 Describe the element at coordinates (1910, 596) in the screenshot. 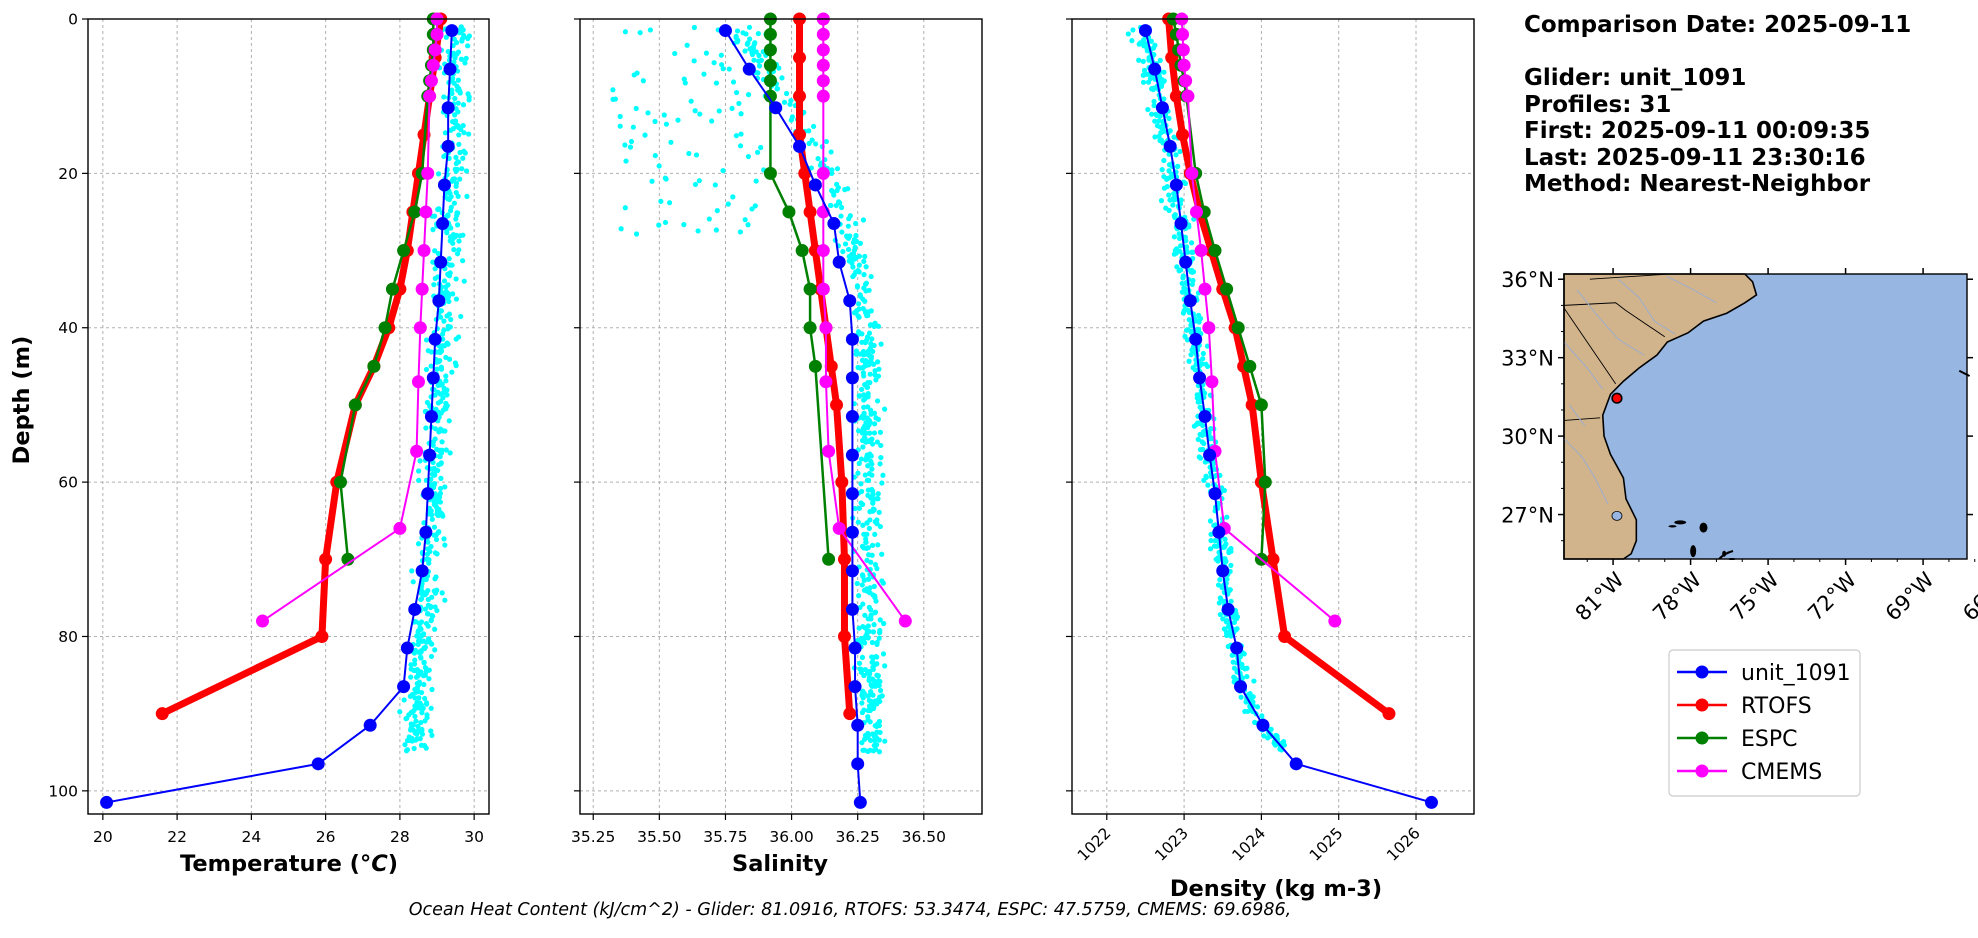

I see `lon-label: 69°W` at that location.